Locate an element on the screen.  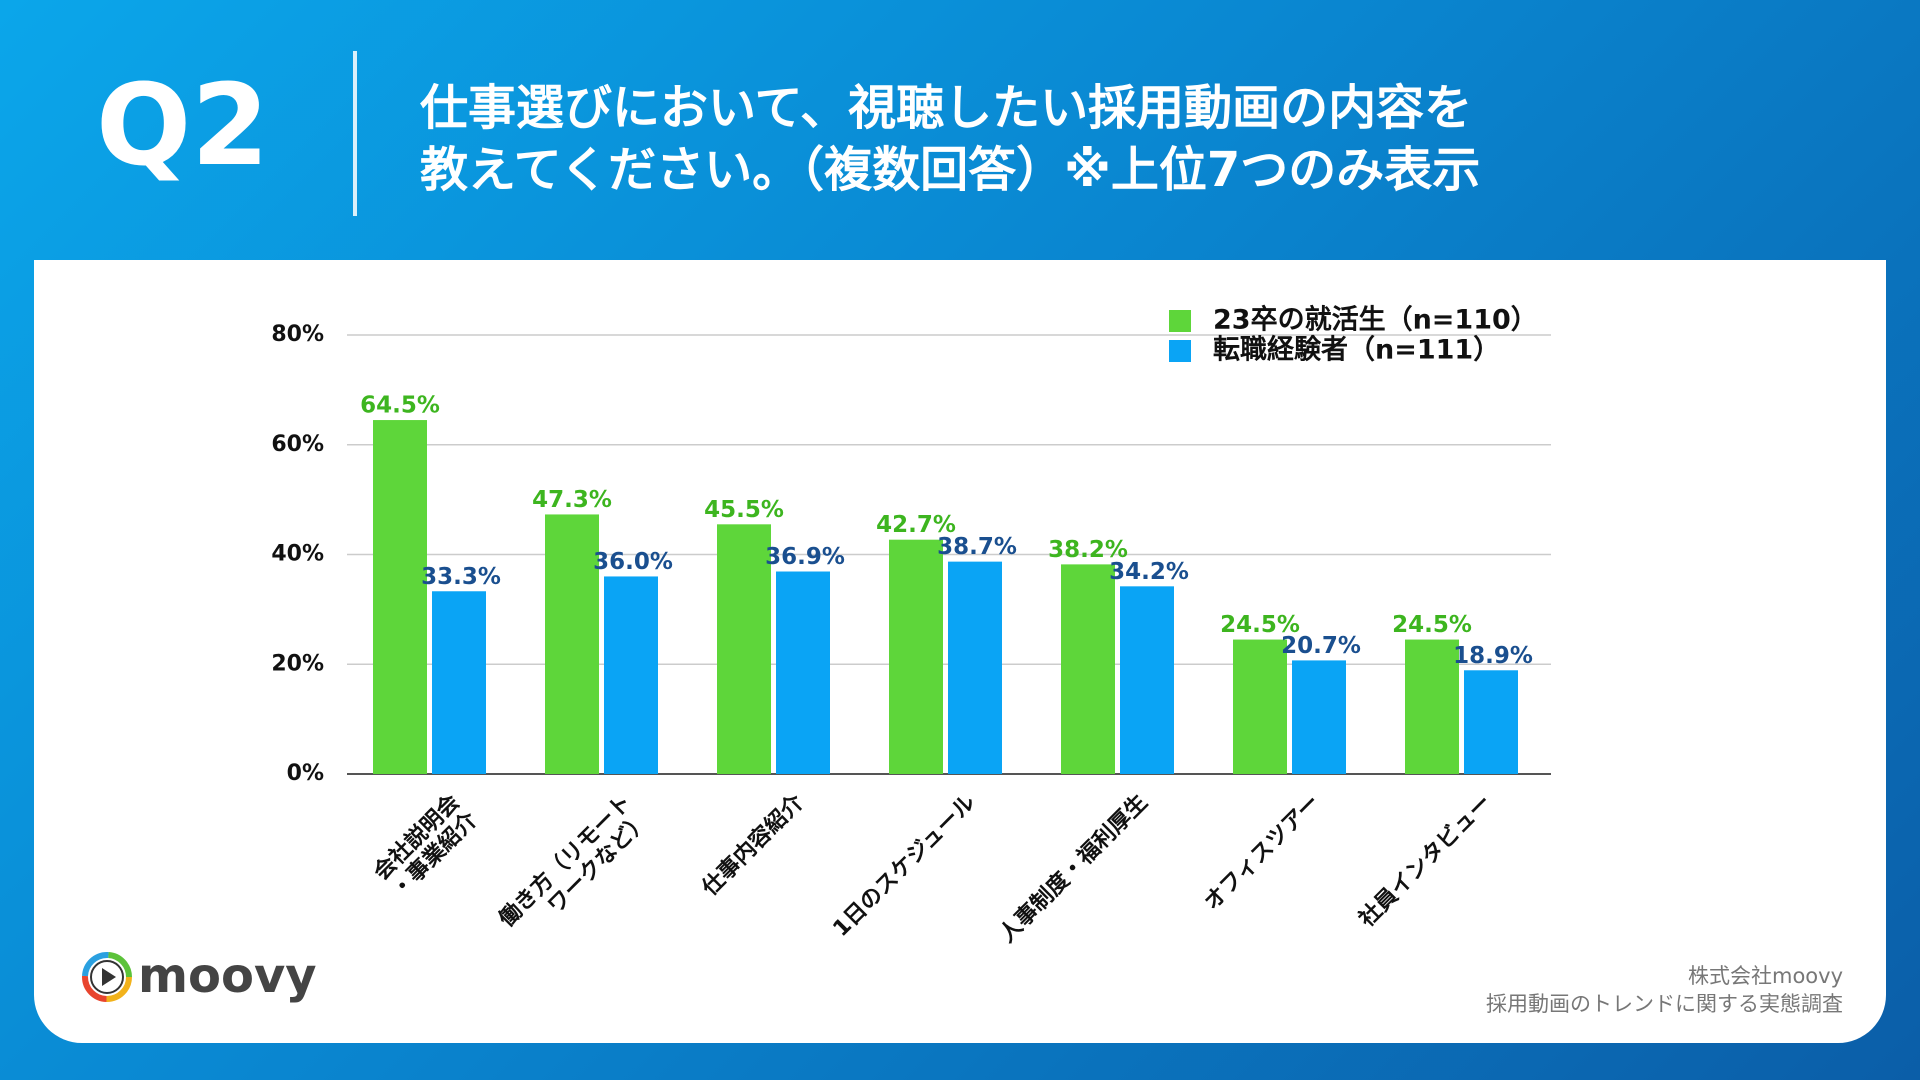
question-title: 教えてください。（複数回答）※上位7つのみ表示 is located at coordinates (950, 170).